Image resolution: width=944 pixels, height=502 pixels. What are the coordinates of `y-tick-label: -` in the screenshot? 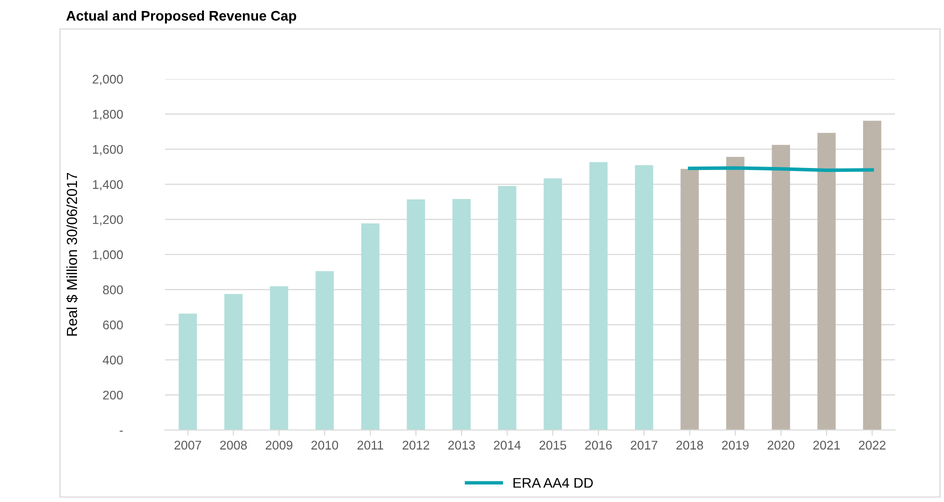 It's located at (121, 431).